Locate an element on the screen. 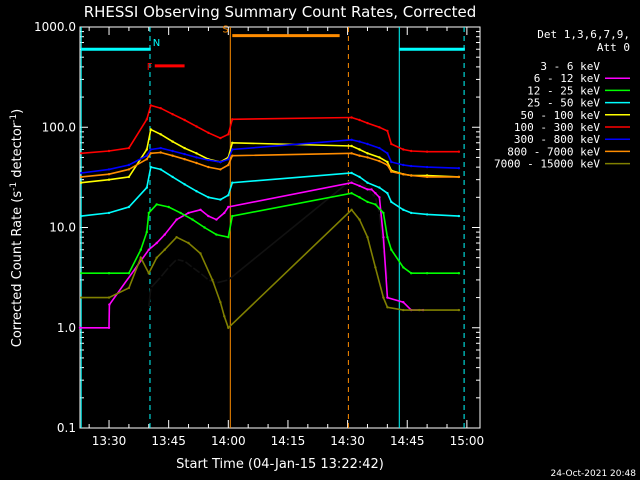  series-line is located at coordinates (270, 156).